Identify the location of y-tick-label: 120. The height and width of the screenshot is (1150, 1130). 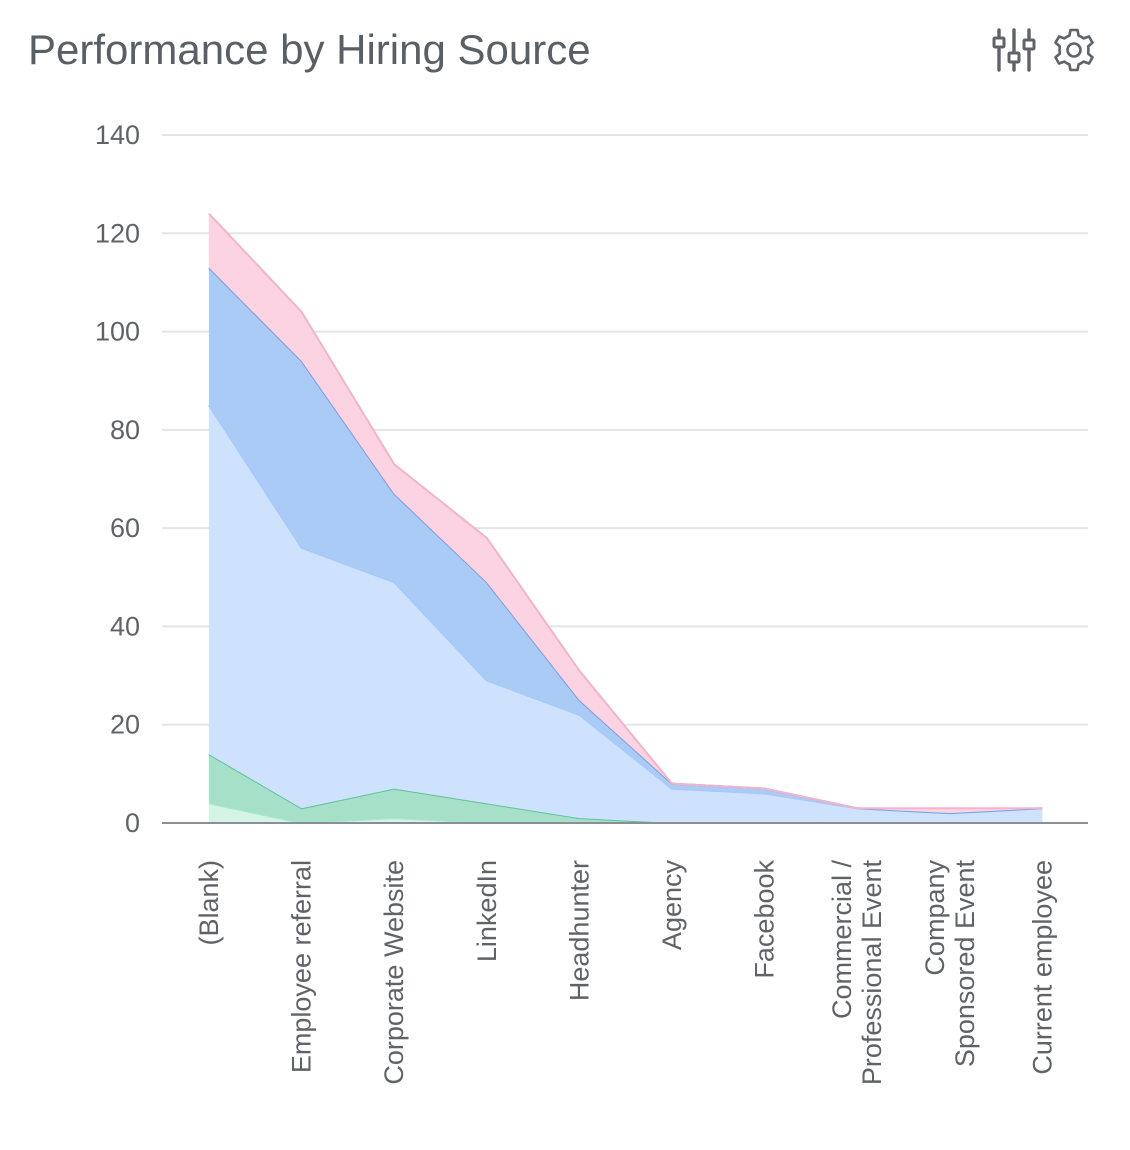
(117, 233).